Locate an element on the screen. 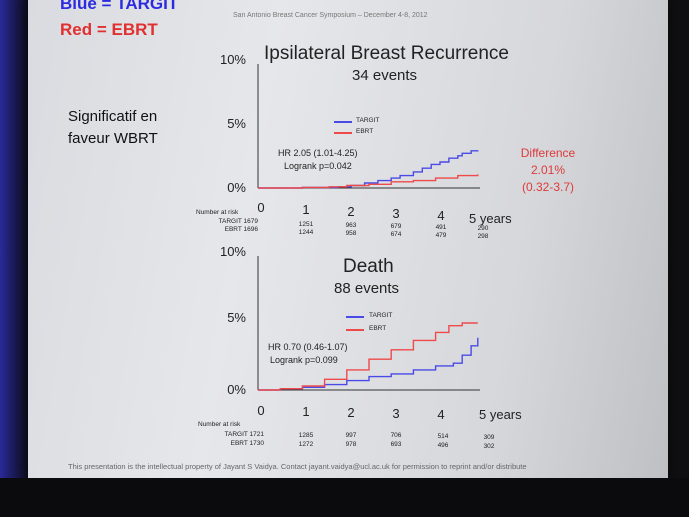 The image size is (689, 517). risk-value: 491 is located at coordinates (441, 227).